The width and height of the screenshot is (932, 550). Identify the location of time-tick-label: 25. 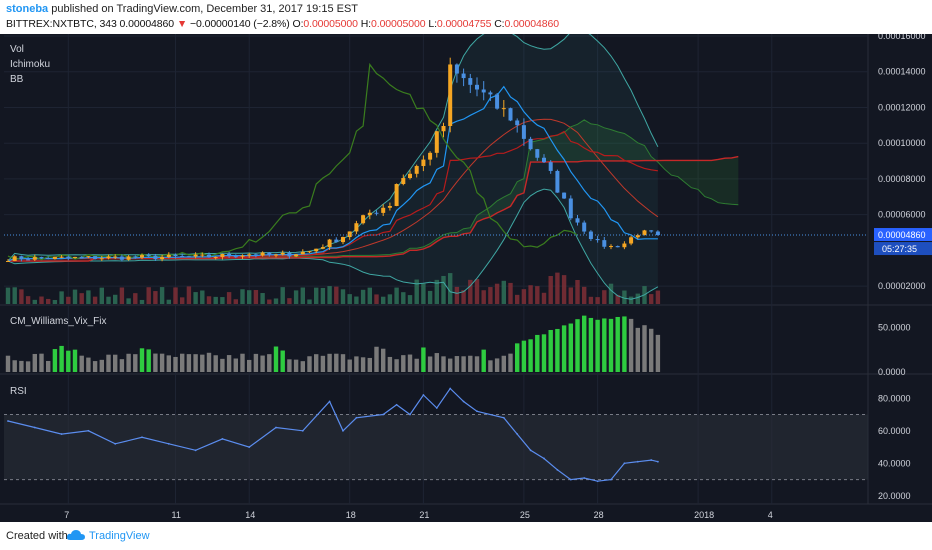
(525, 515).